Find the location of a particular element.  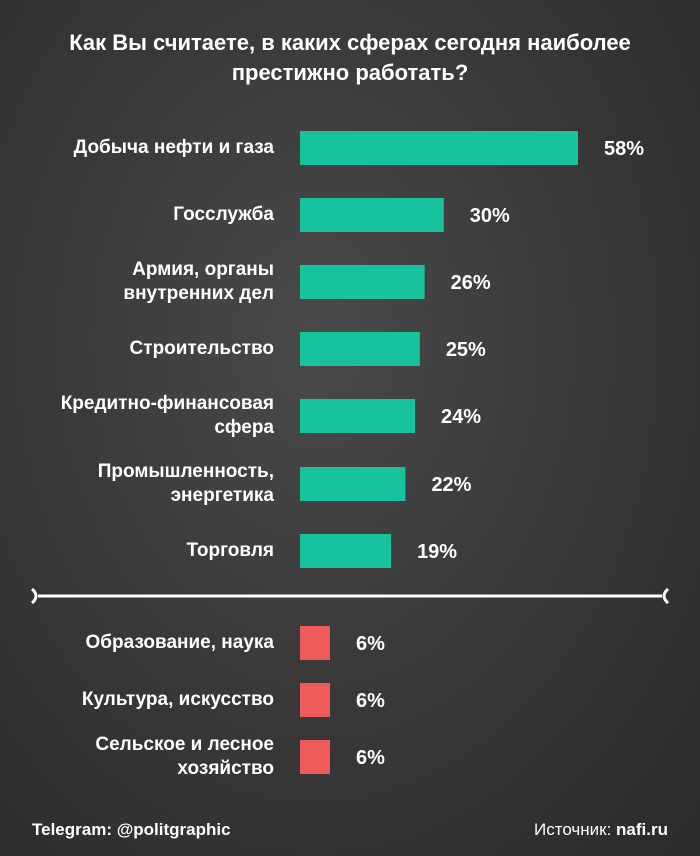

value-label-0-2: 26% is located at coordinates (471, 283).